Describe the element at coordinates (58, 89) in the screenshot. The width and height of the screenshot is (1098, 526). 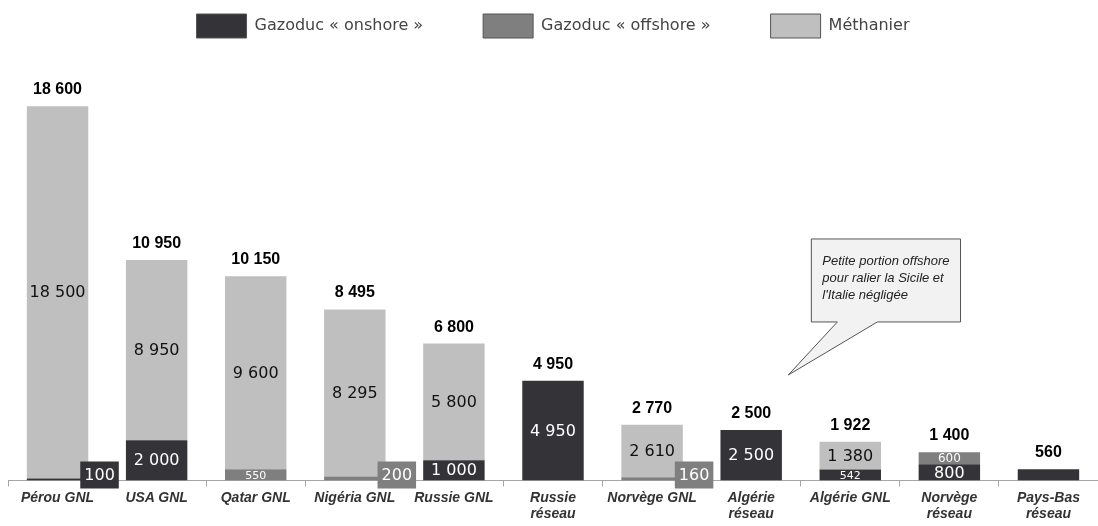
I see `total-label: 18 600` at that location.